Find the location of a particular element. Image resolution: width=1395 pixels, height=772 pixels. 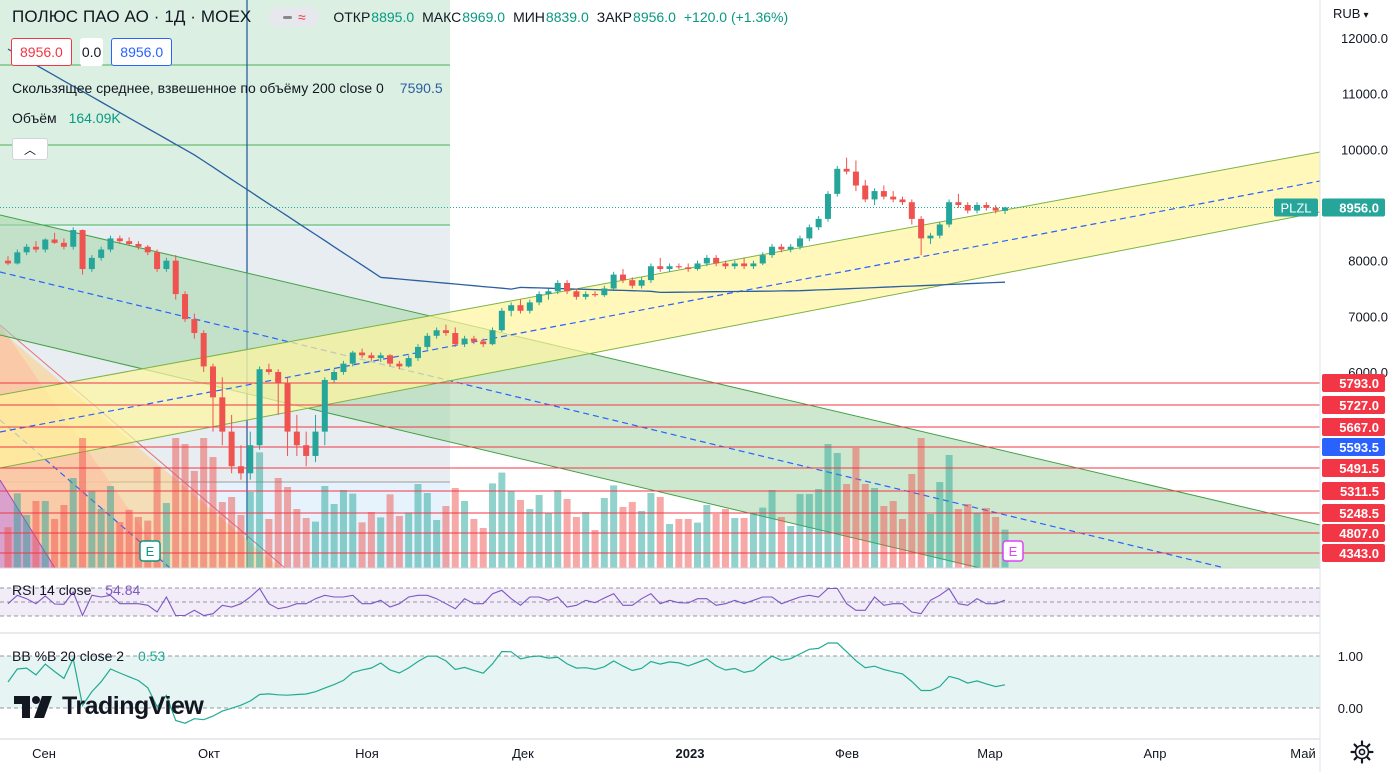

tradingview-logo-text: TradingView is located at coordinates (133, 706).